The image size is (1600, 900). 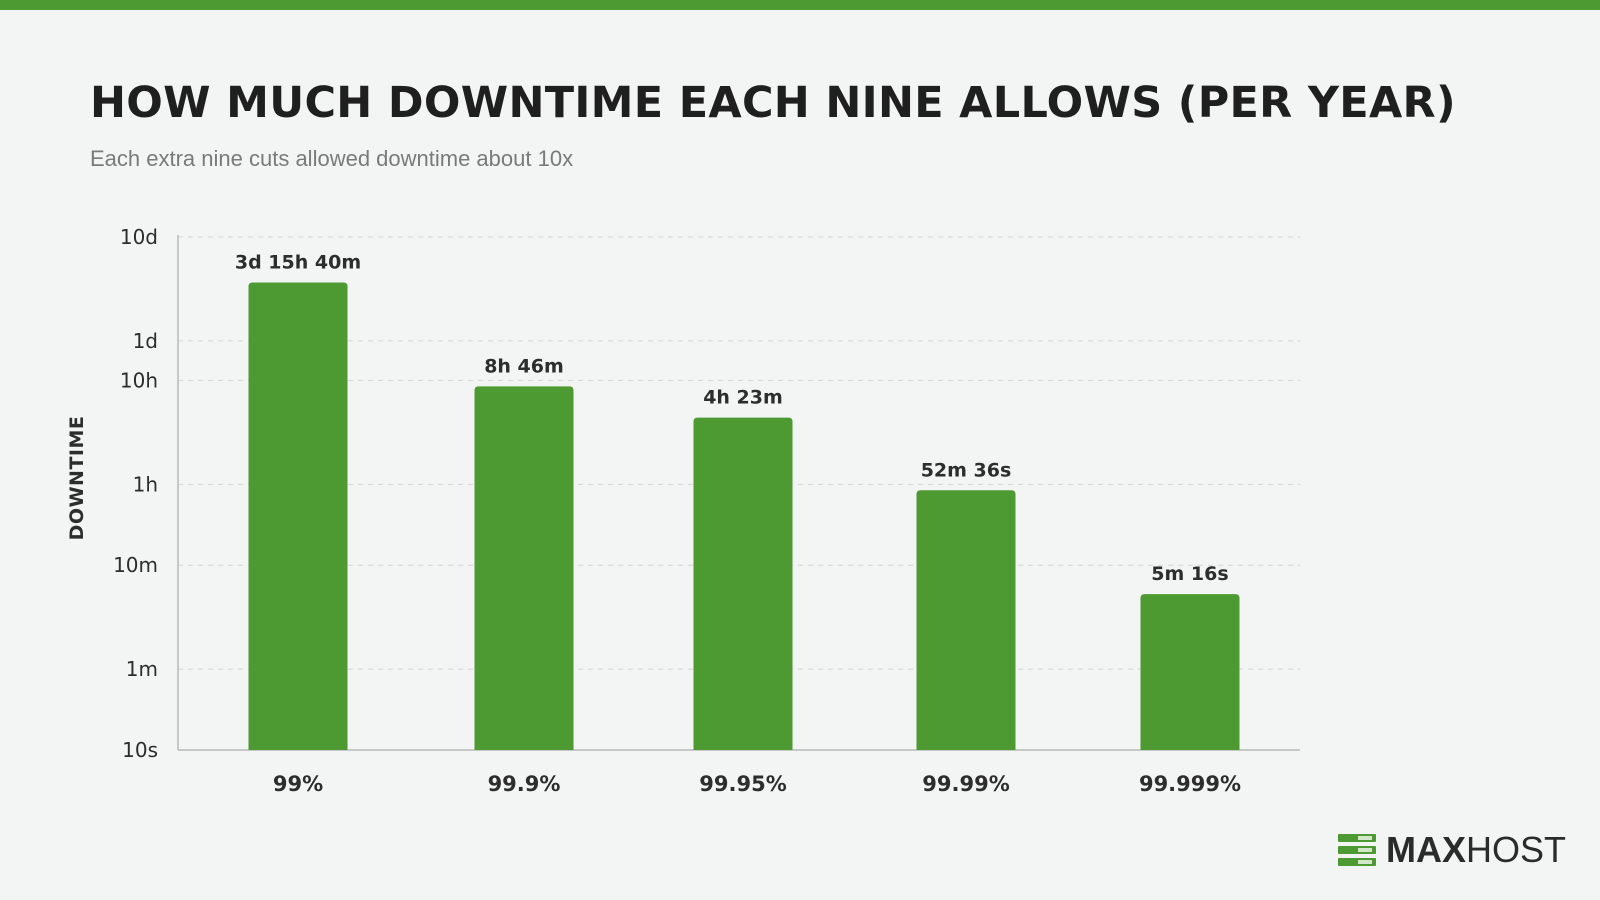 I want to click on y-tick-label: 1h, so click(x=145, y=484).